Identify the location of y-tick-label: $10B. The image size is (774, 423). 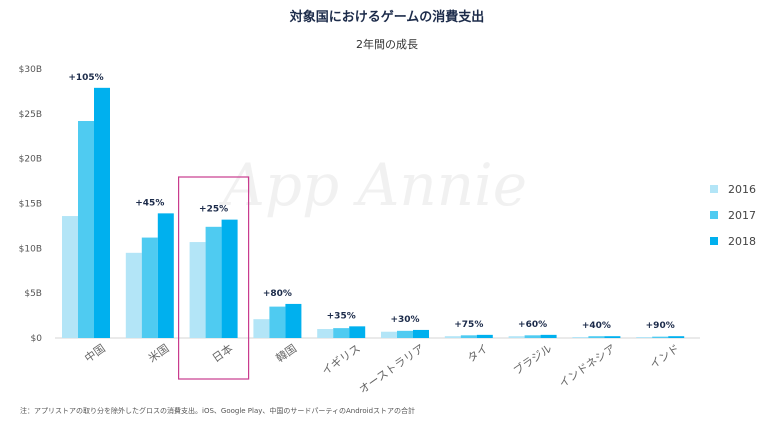
(30, 249).